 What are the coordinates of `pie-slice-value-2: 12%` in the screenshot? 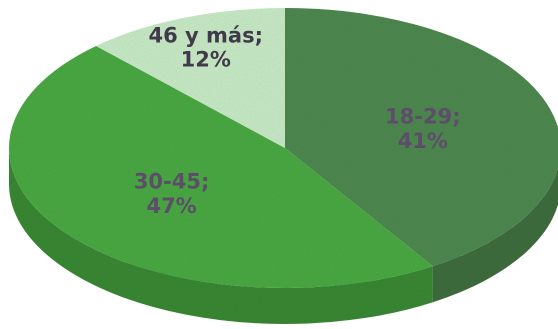 It's located at (206, 60).